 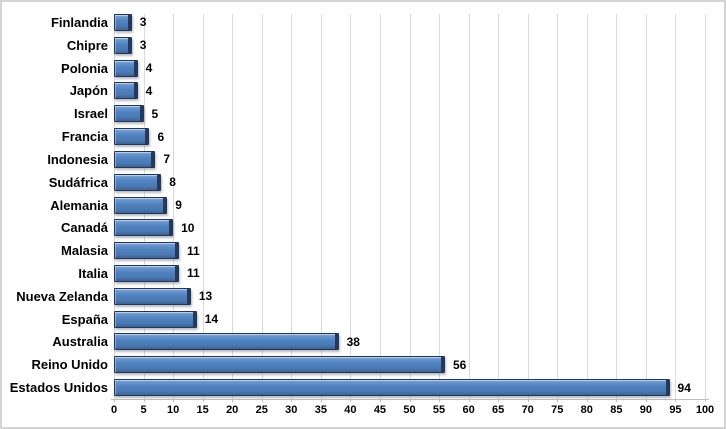 What do you see at coordinates (143, 410) in the screenshot?
I see `x-axis-tick-label: 5` at bounding box center [143, 410].